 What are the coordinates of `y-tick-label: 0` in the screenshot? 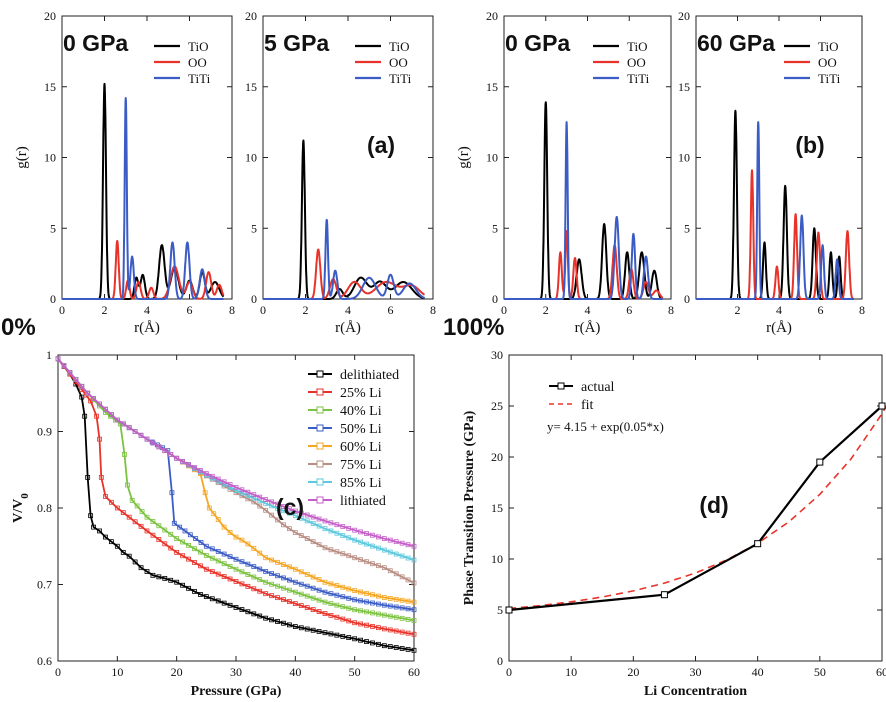 It's located at (687, 299).